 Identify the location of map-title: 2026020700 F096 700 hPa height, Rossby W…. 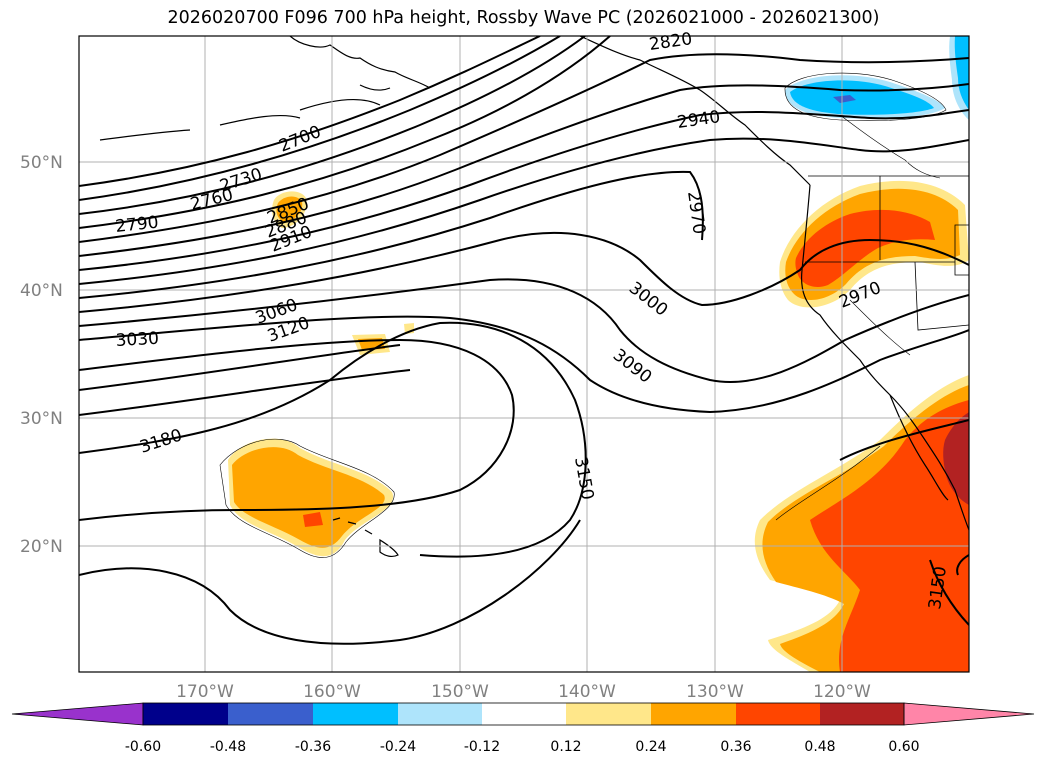
(523, 18).